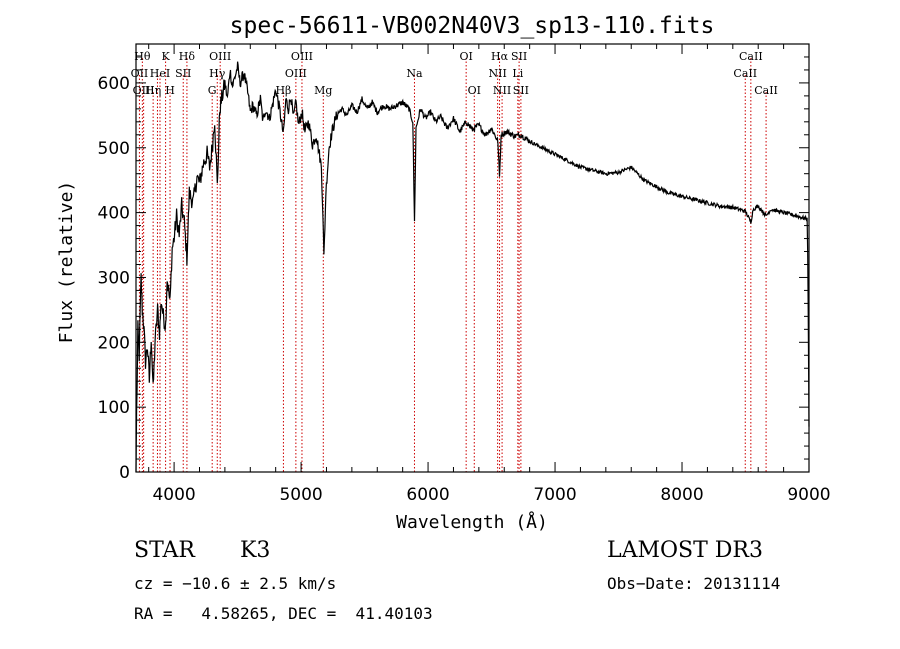 This screenshot has width=900, height=649. What do you see at coordinates (114, 214) in the screenshot?
I see `y-tick-label: 400` at bounding box center [114, 214].